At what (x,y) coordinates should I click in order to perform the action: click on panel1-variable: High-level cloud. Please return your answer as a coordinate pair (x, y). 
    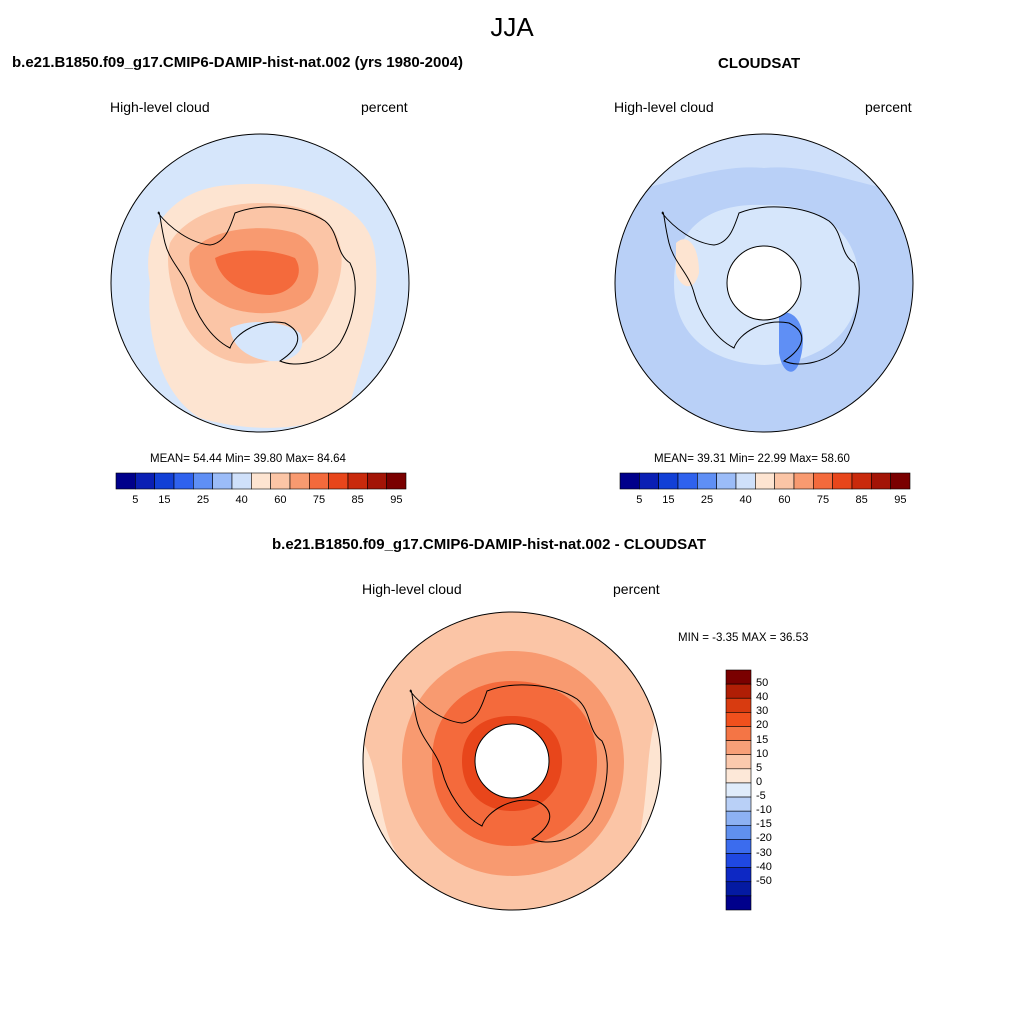
    Looking at the image, I should click on (160, 107).